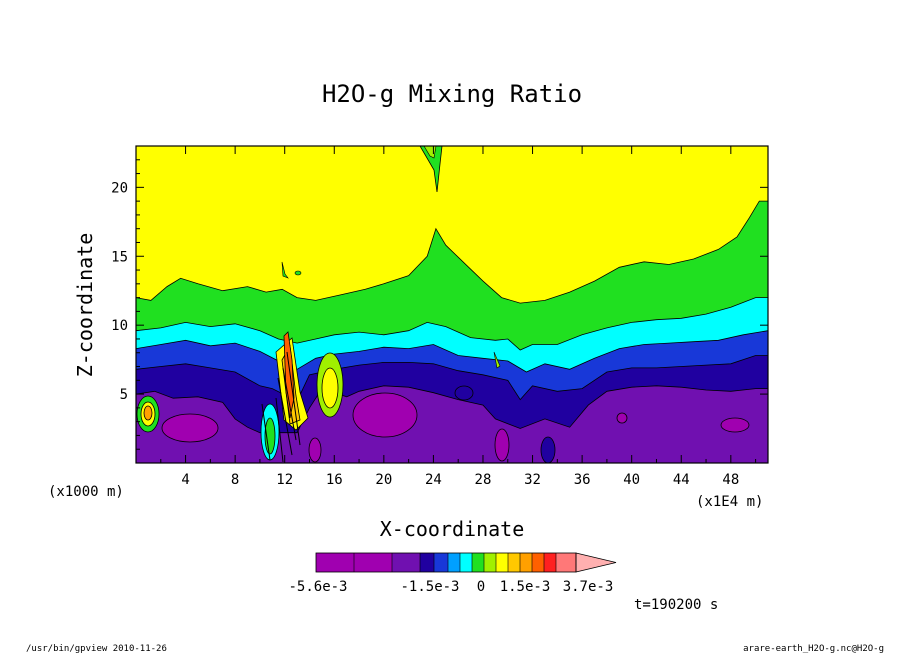  Describe the element at coordinates (148, 413) in the screenshot. I see `anomaly-left-core` at that location.